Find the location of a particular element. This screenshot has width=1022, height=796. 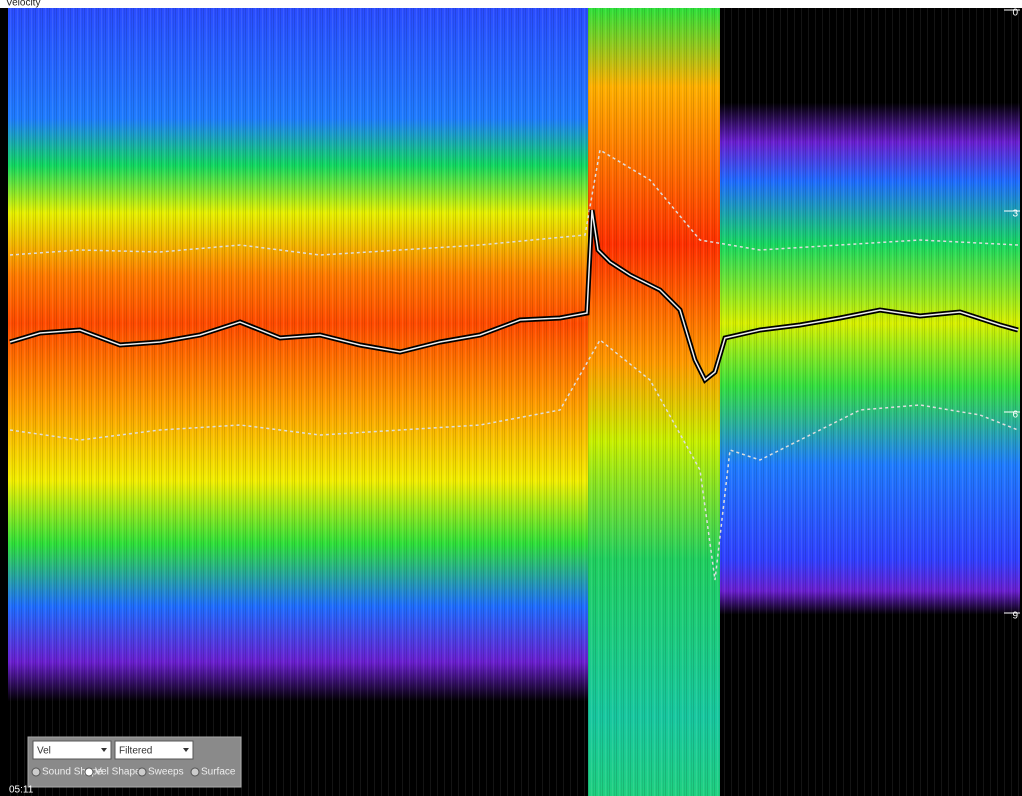

view-title: Velocity is located at coordinates (23, 4).